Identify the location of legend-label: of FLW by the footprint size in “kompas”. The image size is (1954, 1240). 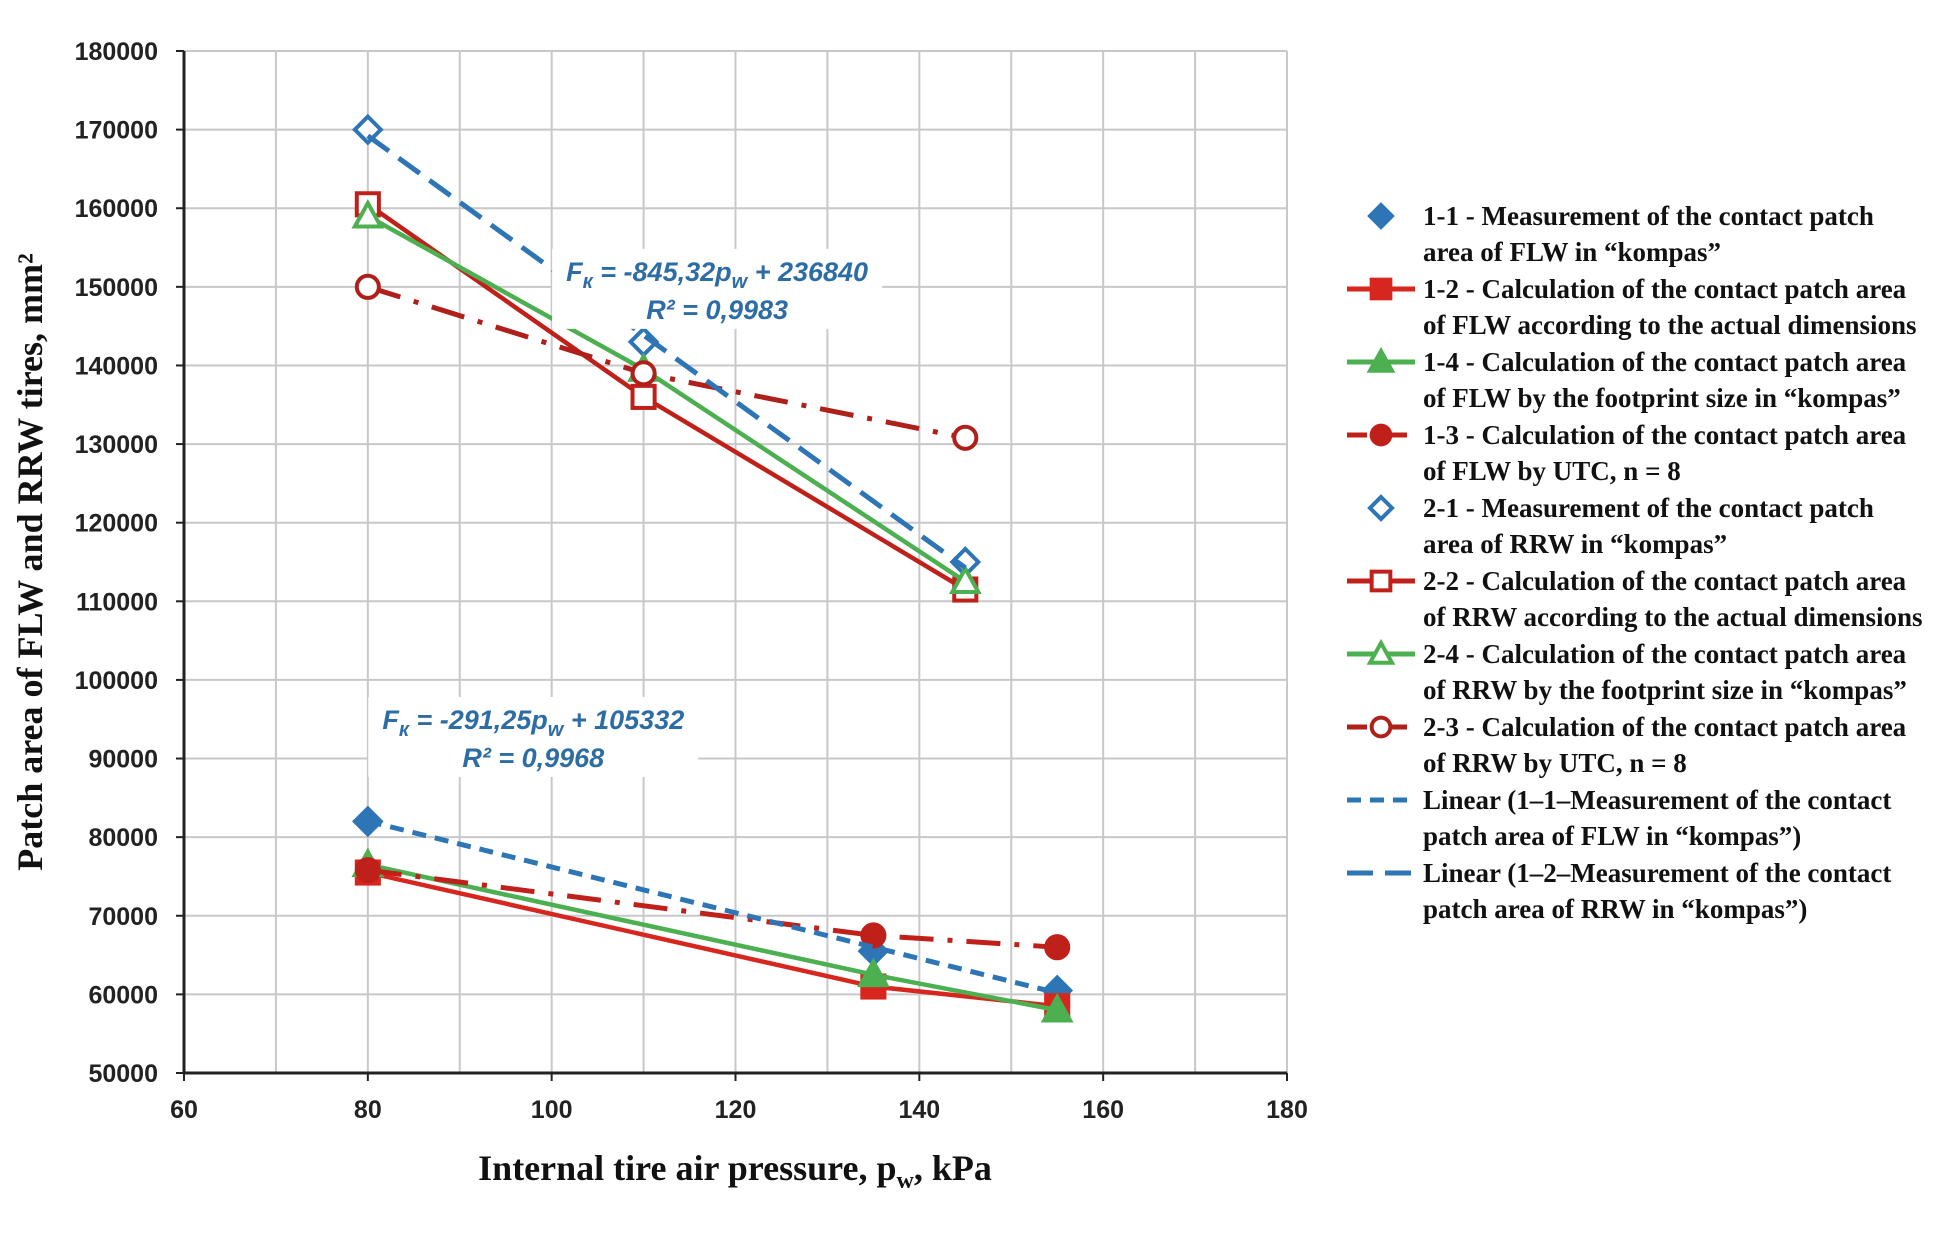
(1662, 398).